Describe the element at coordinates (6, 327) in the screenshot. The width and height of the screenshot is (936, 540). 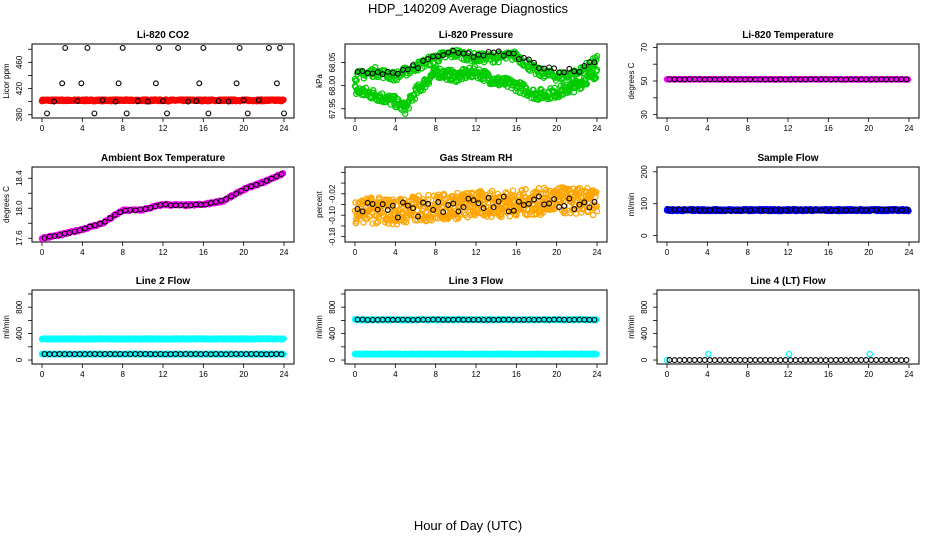
I see `y-axis-label: ml/min` at that location.